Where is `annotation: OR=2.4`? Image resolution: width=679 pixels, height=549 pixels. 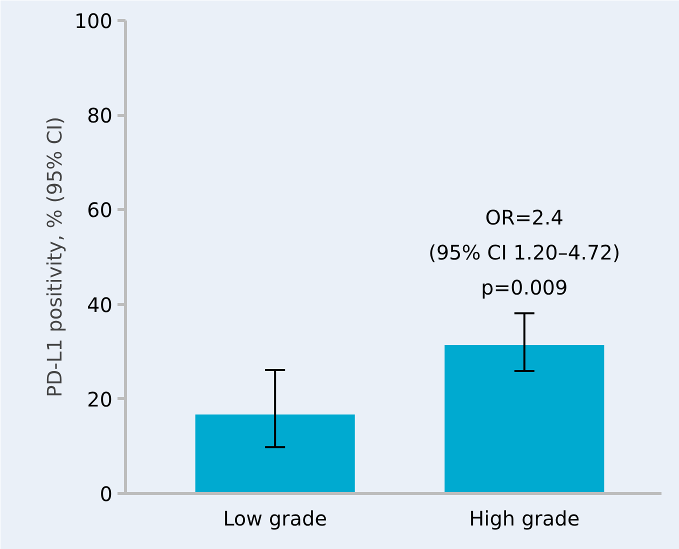 annotation: OR=2.4 is located at coordinates (524, 217).